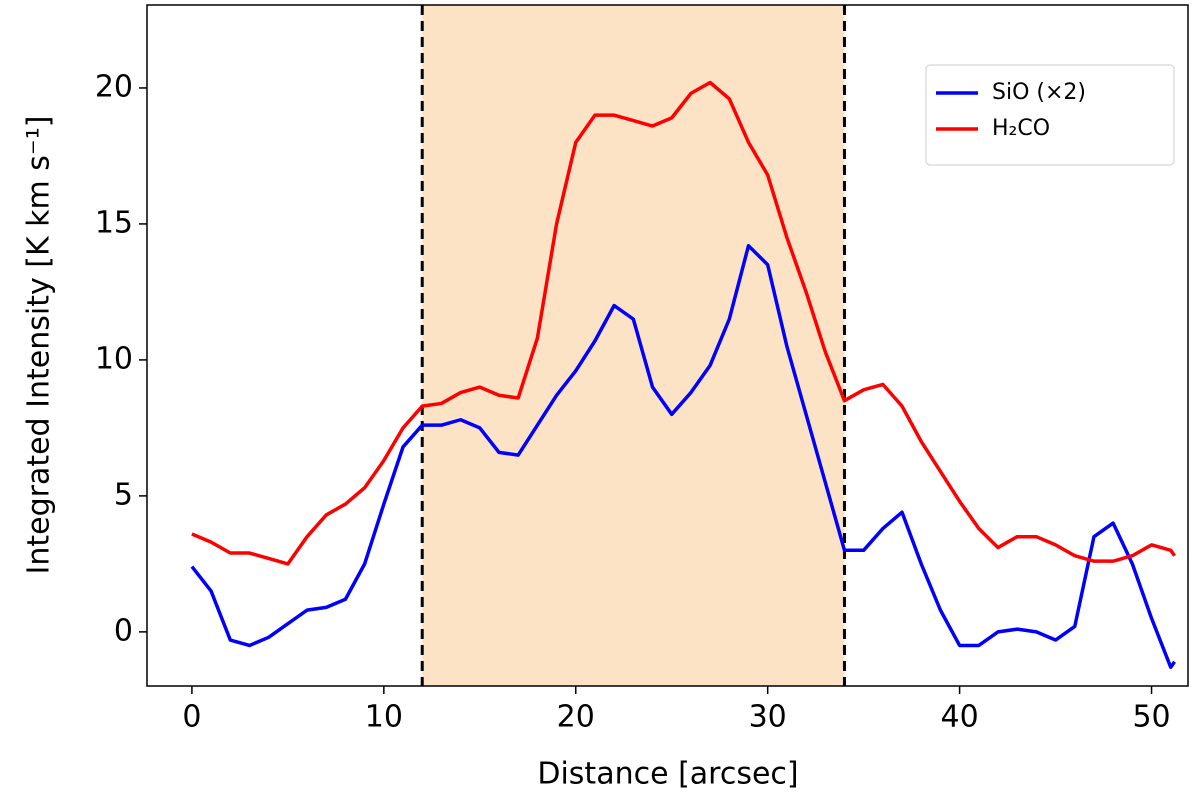 The image size is (1200, 809). What do you see at coordinates (1151, 717) in the screenshot?
I see `x-tick-label: 50` at bounding box center [1151, 717].